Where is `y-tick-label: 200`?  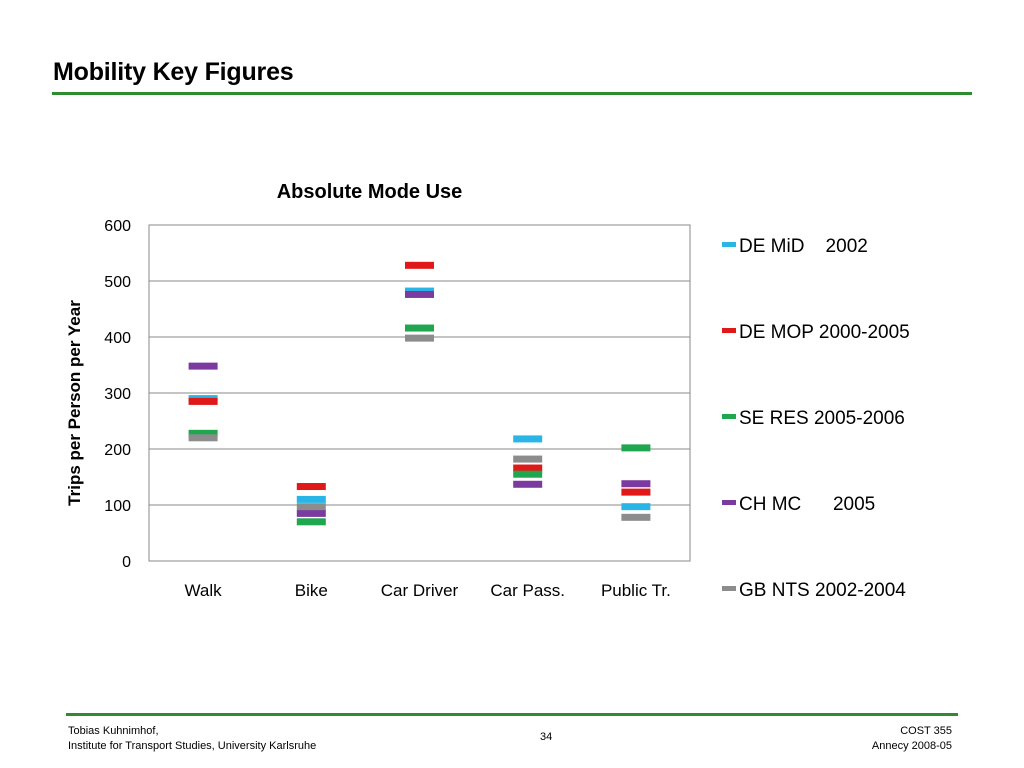 y-tick-label: 200 is located at coordinates (117, 450).